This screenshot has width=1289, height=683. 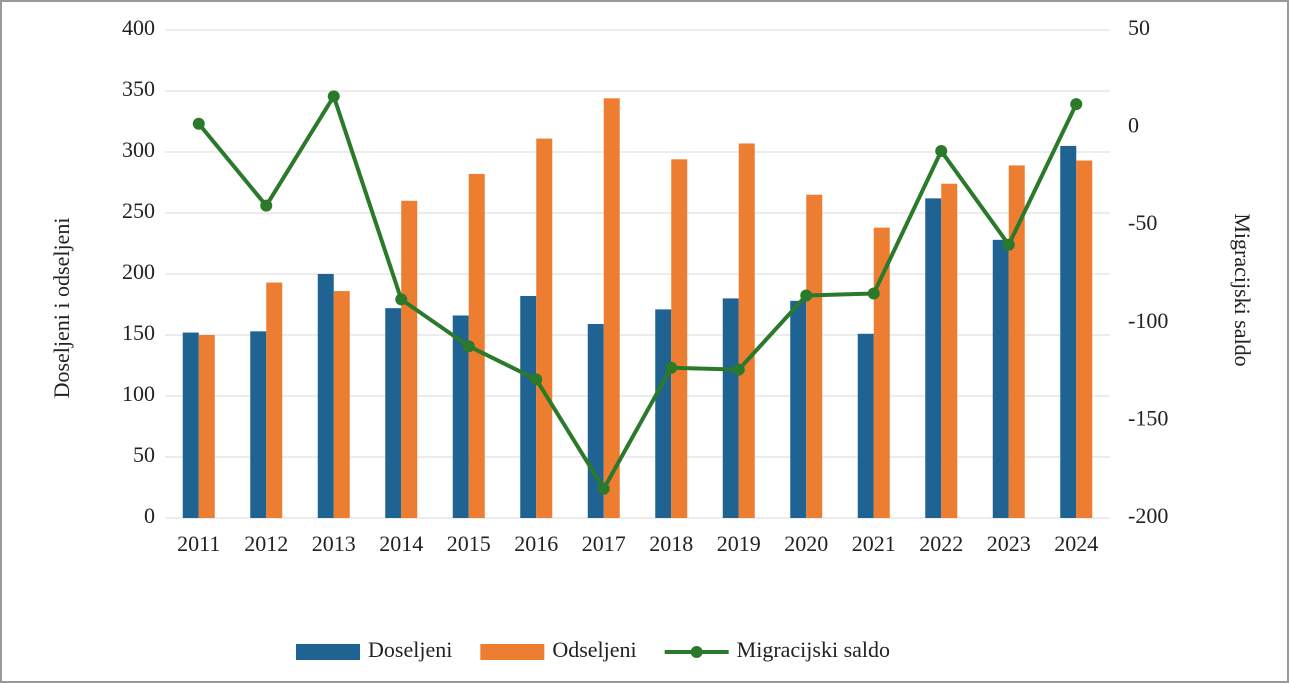 I want to click on y2-tick-label: -150, so click(x=1148, y=417).